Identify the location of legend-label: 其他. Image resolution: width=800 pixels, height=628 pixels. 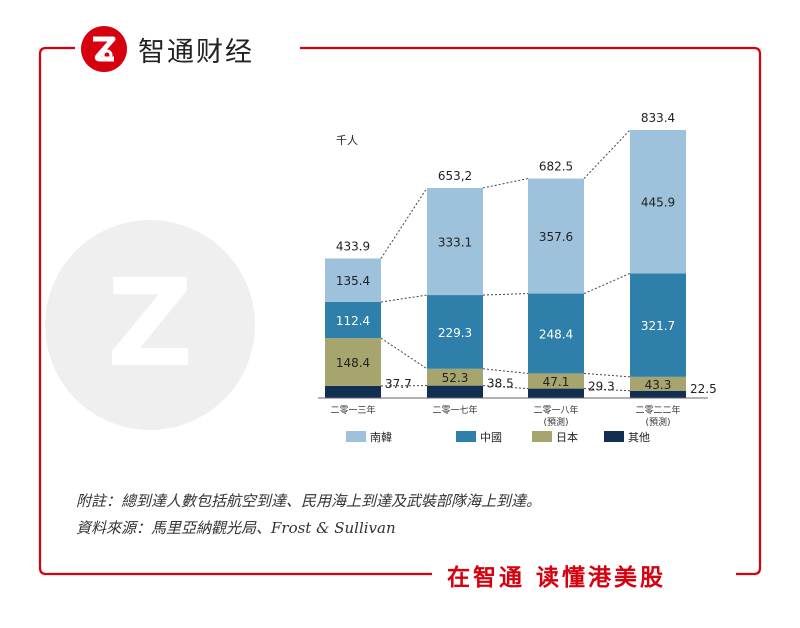
(639, 437).